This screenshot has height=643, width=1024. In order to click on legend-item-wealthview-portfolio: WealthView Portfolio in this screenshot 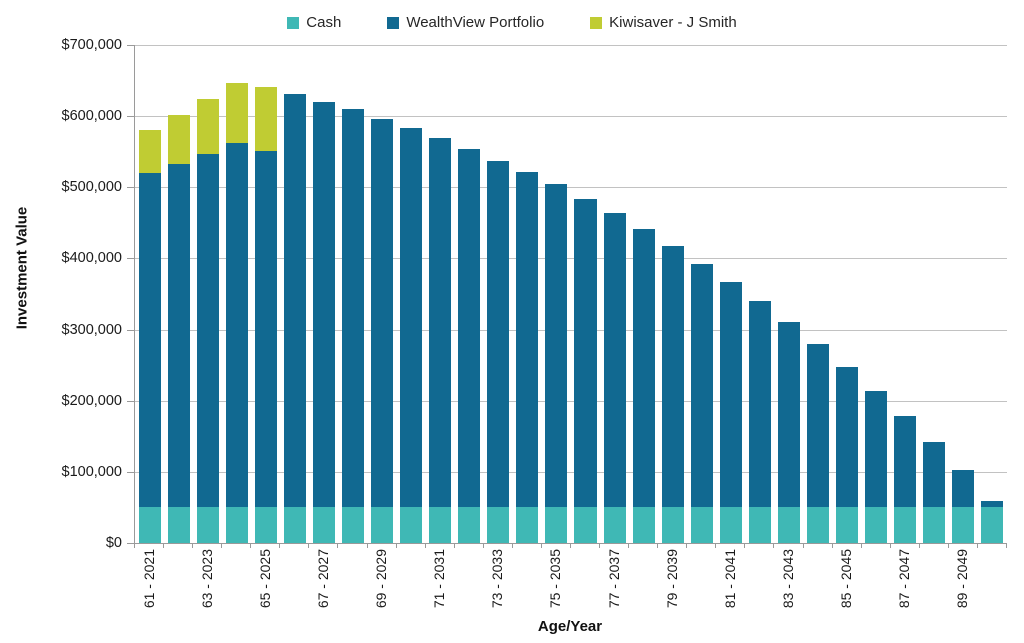, I will do `click(465, 22)`.